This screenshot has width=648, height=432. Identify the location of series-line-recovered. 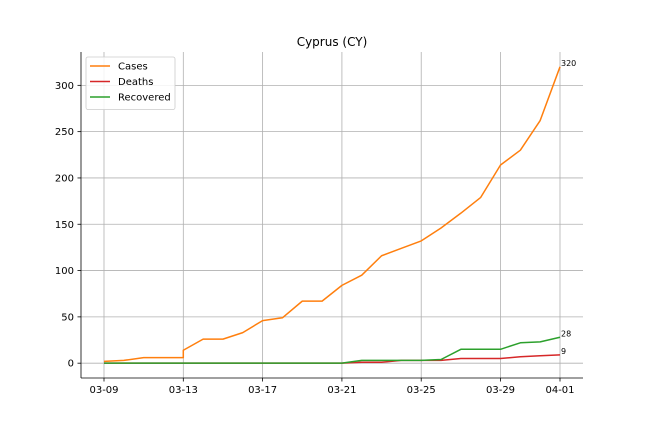
(332, 350).